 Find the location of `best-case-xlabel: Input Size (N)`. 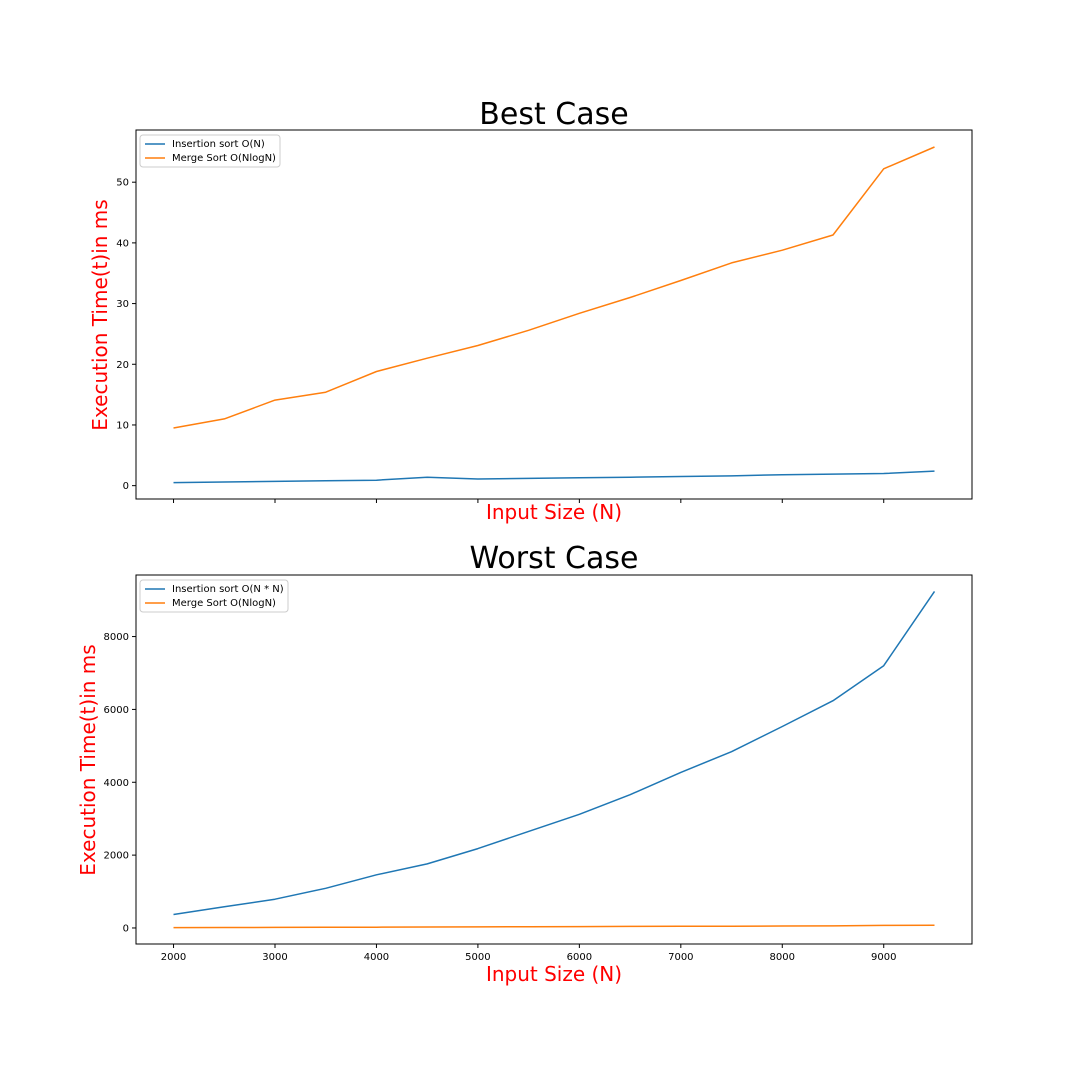

best-case-xlabel: Input Size (N) is located at coordinates (554, 512).